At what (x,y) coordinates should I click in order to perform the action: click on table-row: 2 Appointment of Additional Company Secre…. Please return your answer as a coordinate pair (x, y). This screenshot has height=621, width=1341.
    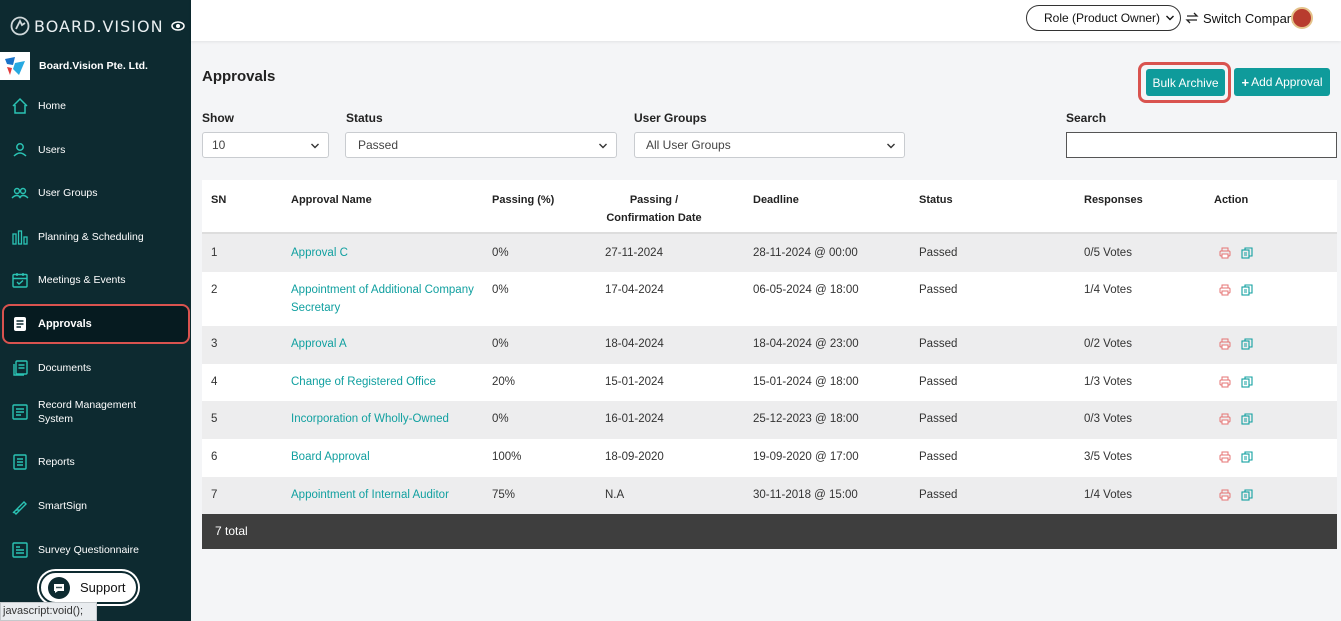
    Looking at the image, I should click on (769, 299).